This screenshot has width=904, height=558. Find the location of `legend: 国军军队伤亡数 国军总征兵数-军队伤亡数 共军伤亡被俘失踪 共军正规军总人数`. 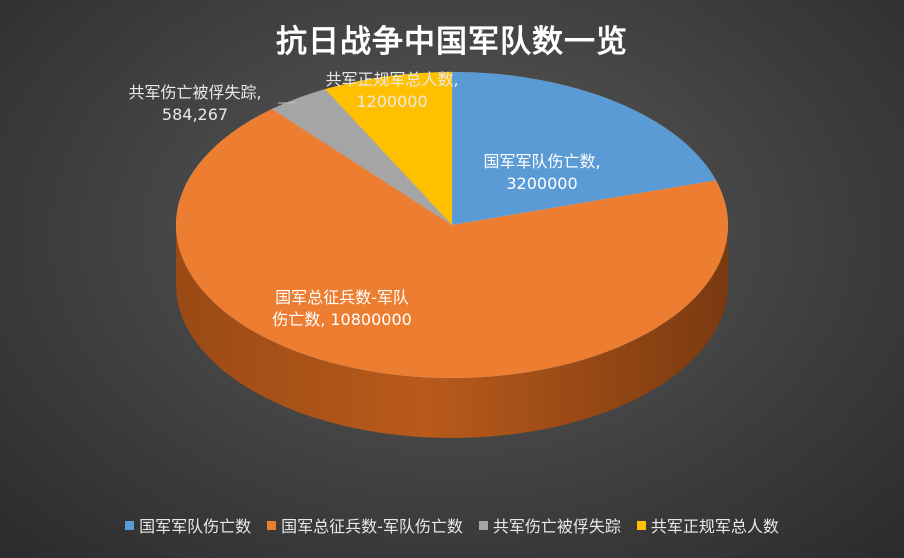

legend: 国军军队伤亡数 国军总征兵数-军队伤亡数 共军伤亡被俘失踪 共军正规军总人数 is located at coordinates (452, 525).